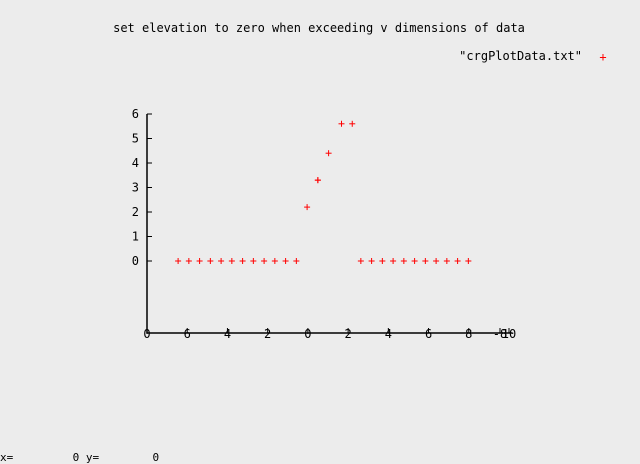 Image resolution: width=640 pixels, height=464 pixels. What do you see at coordinates (135, 212) in the screenshot?
I see `y-tick-label: 2` at bounding box center [135, 212].